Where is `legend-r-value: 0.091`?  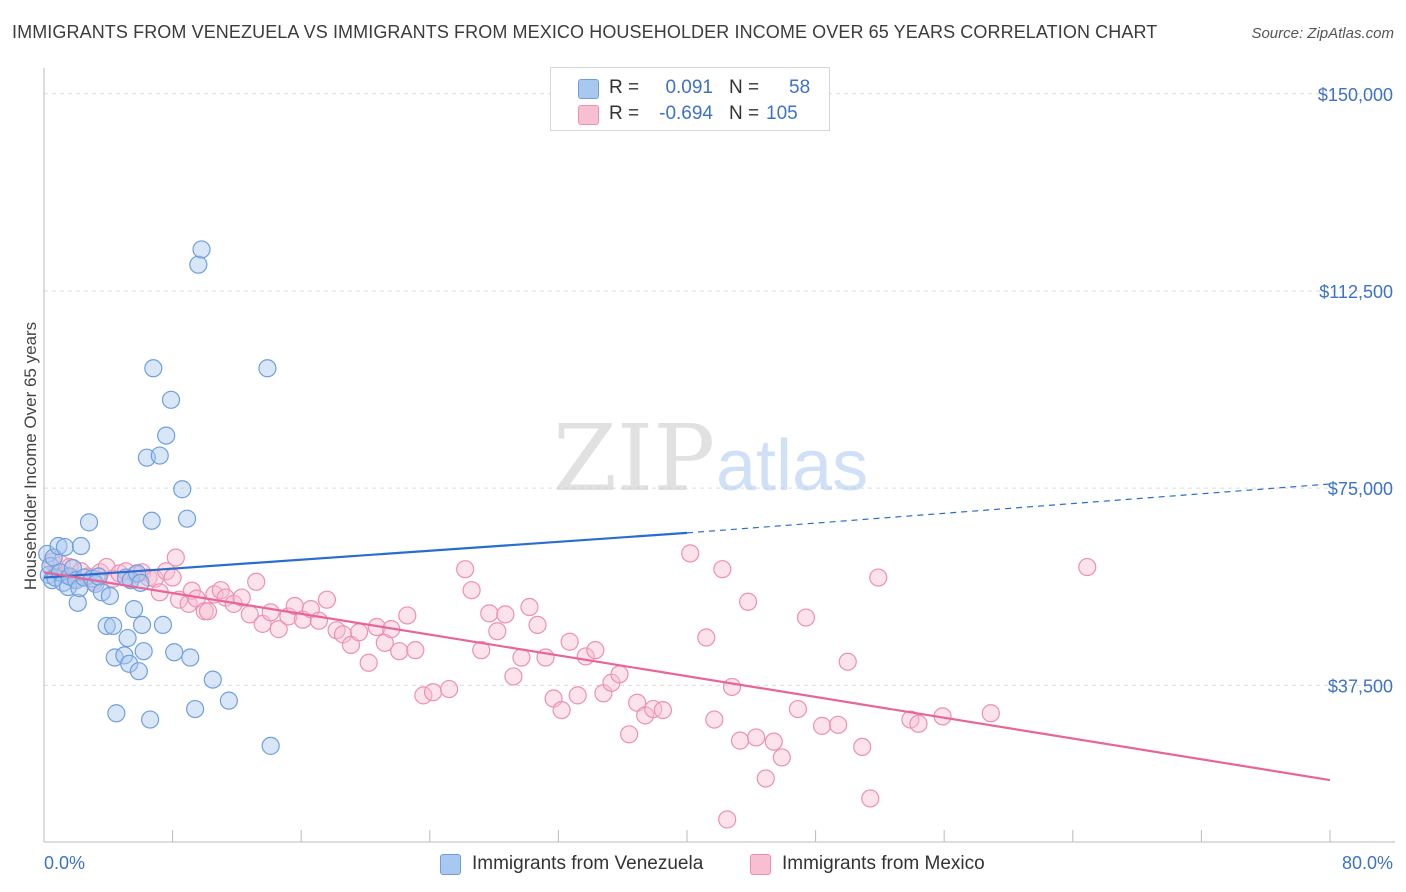 legend-r-value: 0.091 is located at coordinates (689, 87).